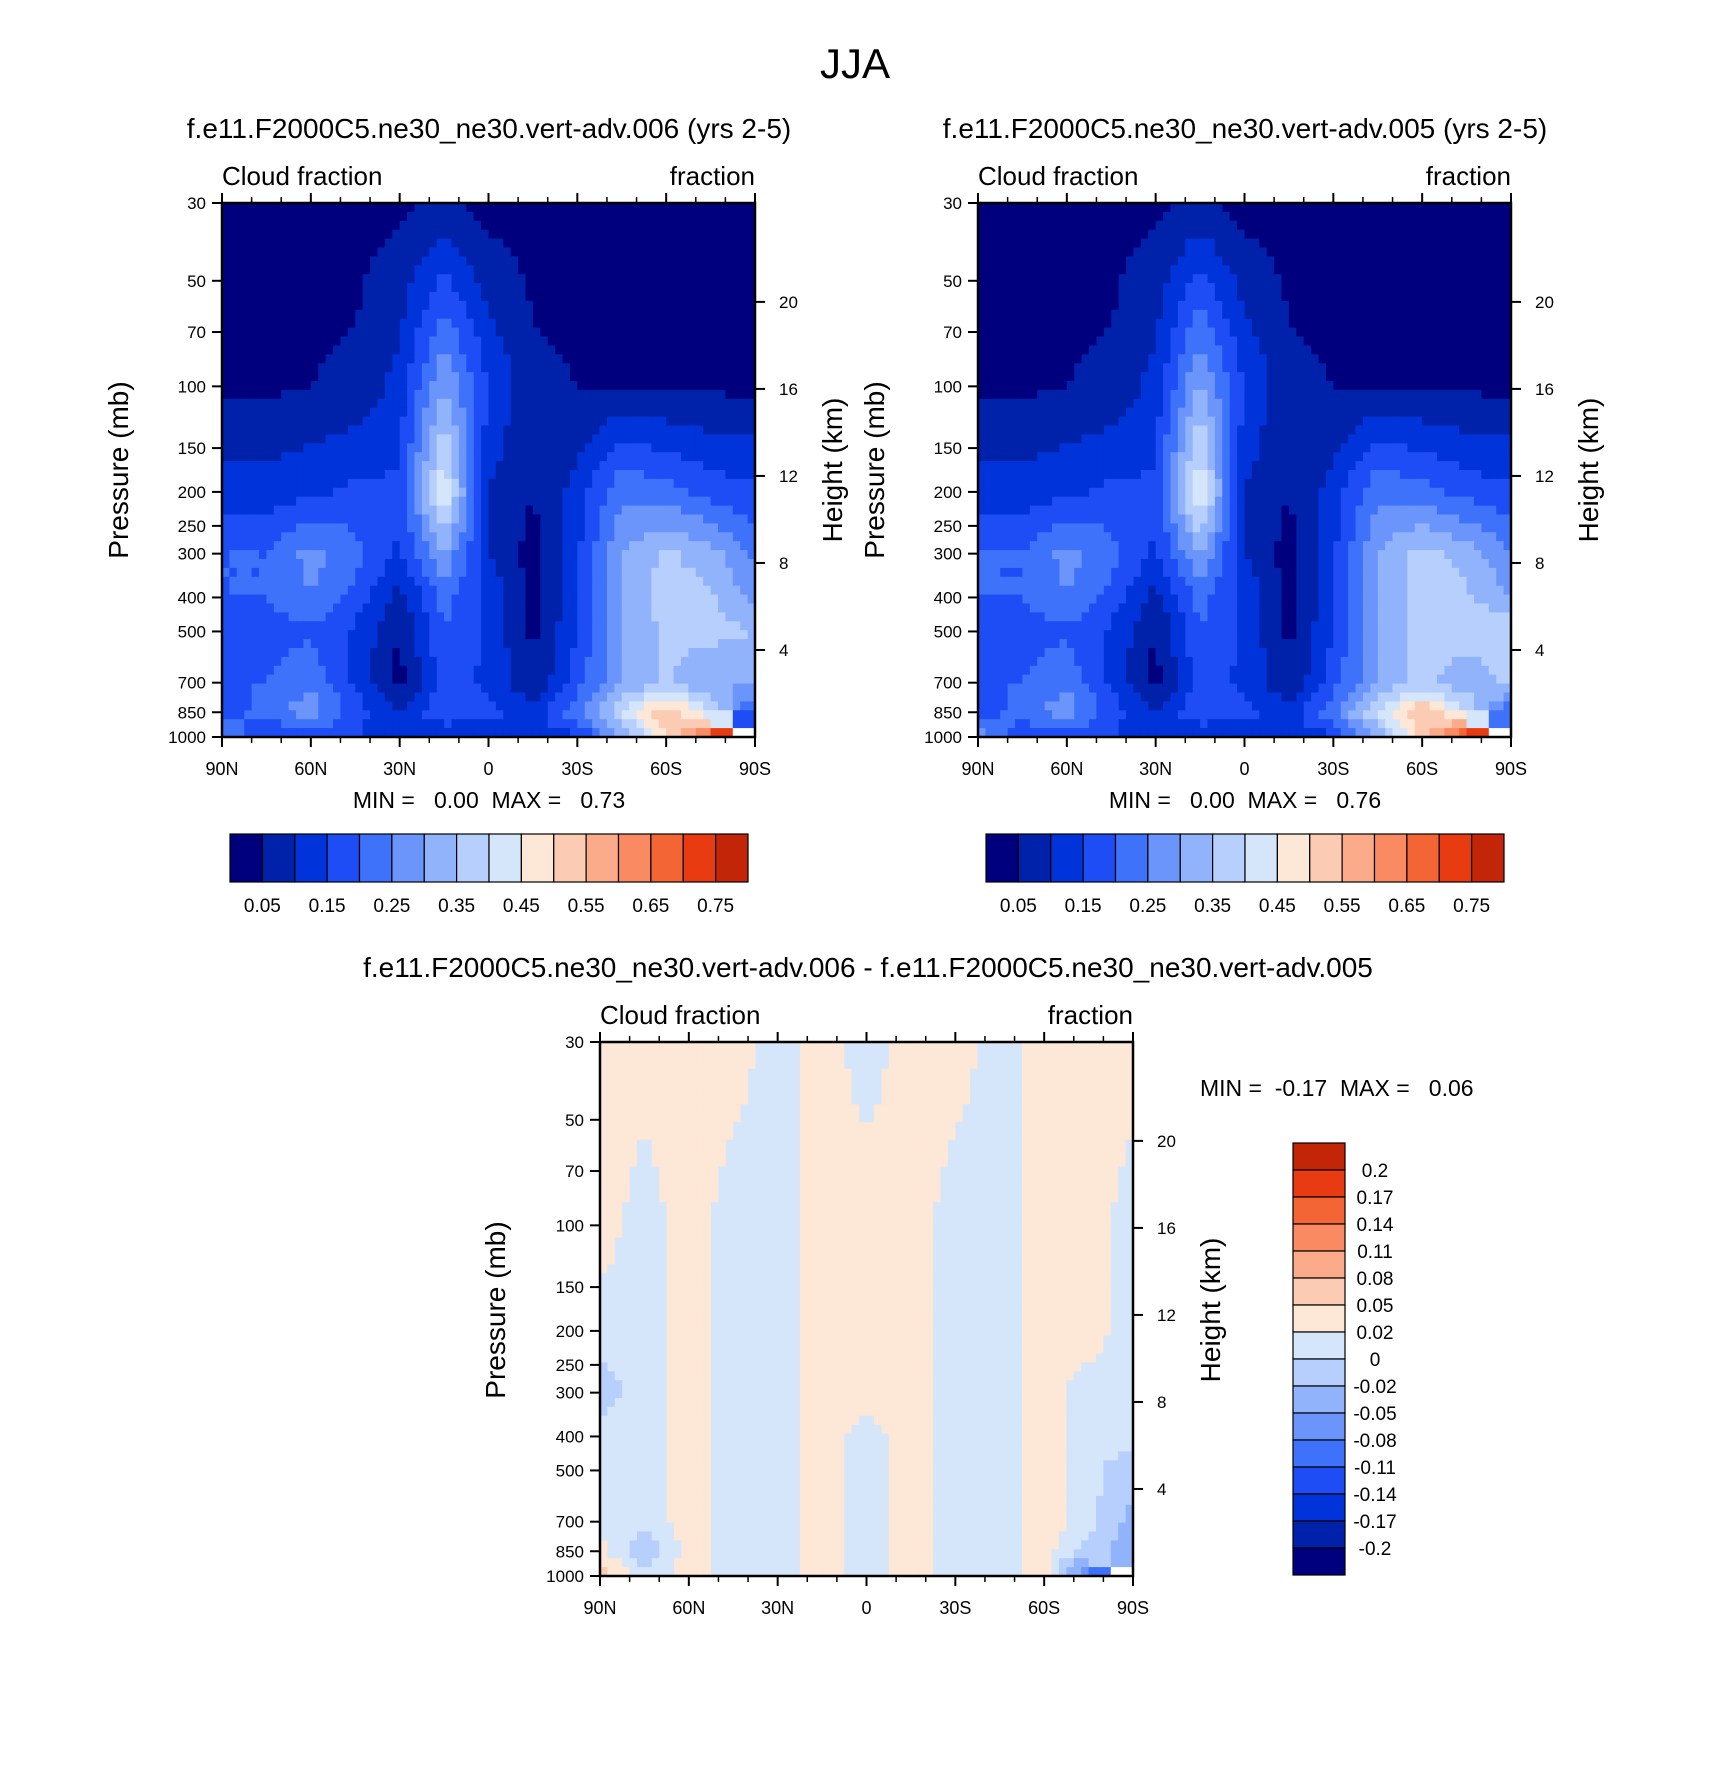 This screenshot has height=1791, width=1710. Describe the element at coordinates (488, 769) in the screenshot. I see `lat-tick-label: 0` at that location.